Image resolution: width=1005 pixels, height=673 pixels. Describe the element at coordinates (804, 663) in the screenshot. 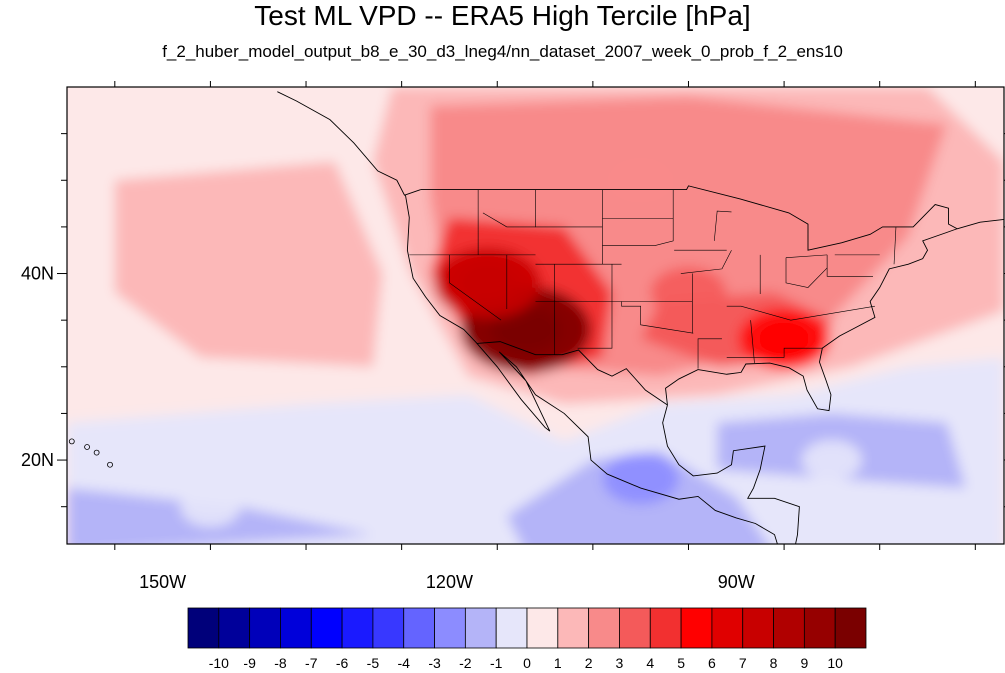

I see `colorbar-label: 9` at that location.